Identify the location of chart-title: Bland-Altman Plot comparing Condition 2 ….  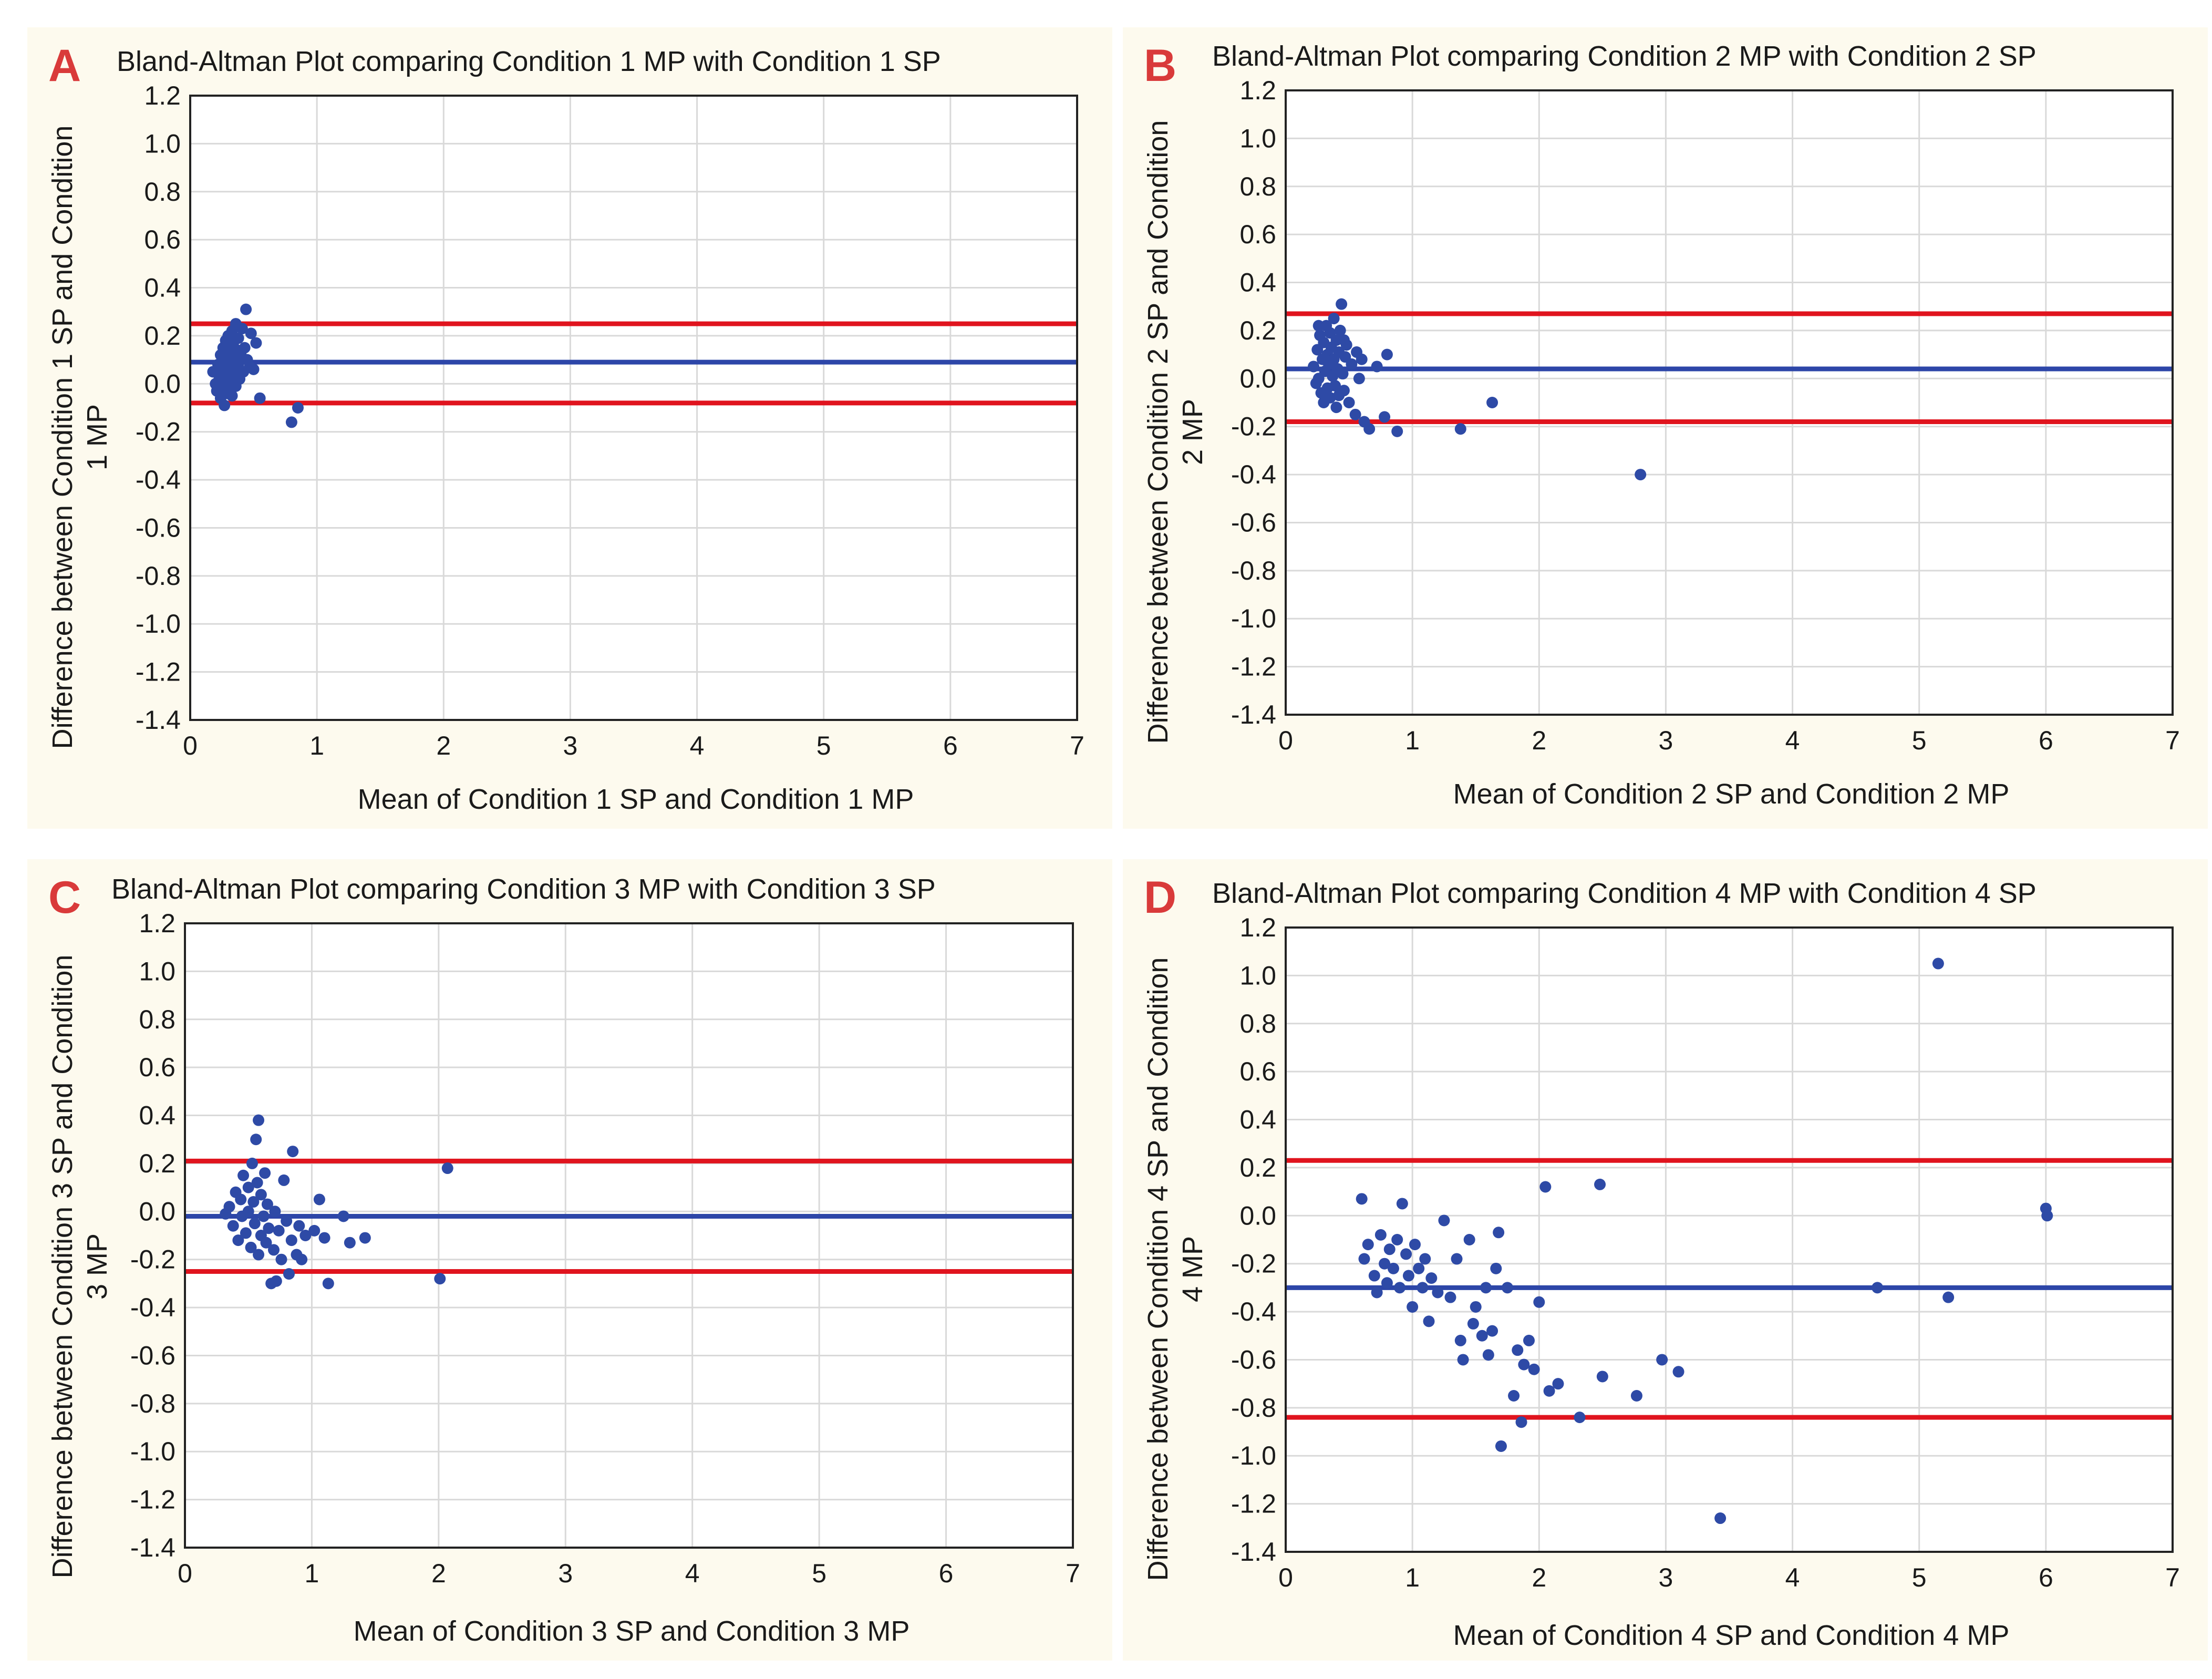
(1624, 56).